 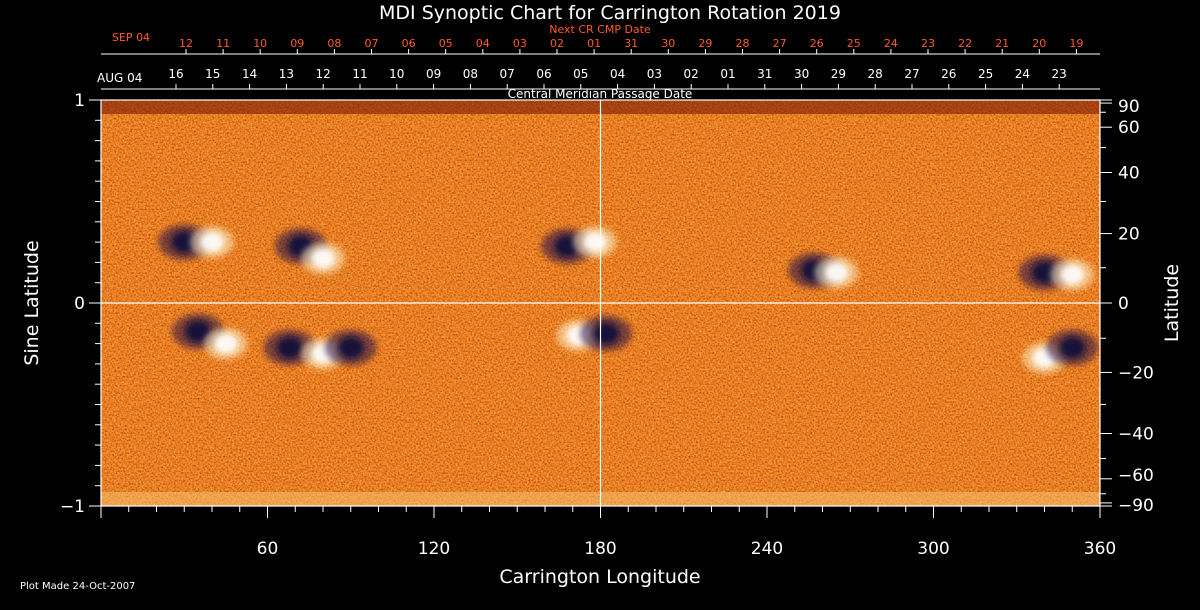 I want to click on cmp-day-label: 26, so click(x=948, y=74).